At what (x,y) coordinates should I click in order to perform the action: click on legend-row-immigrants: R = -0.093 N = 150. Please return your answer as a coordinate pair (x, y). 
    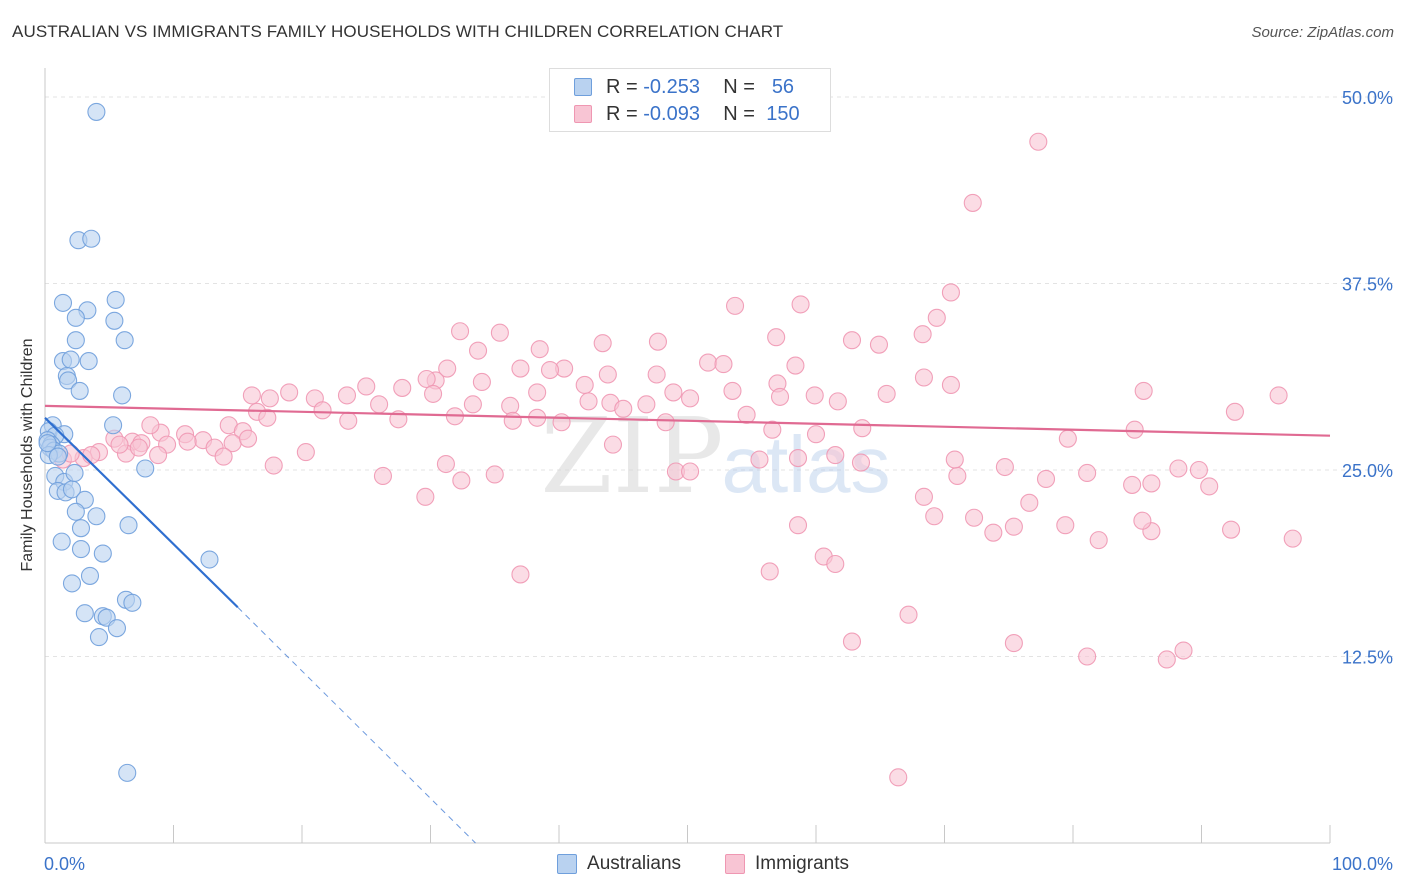
    Looking at the image, I should click on (688, 114).